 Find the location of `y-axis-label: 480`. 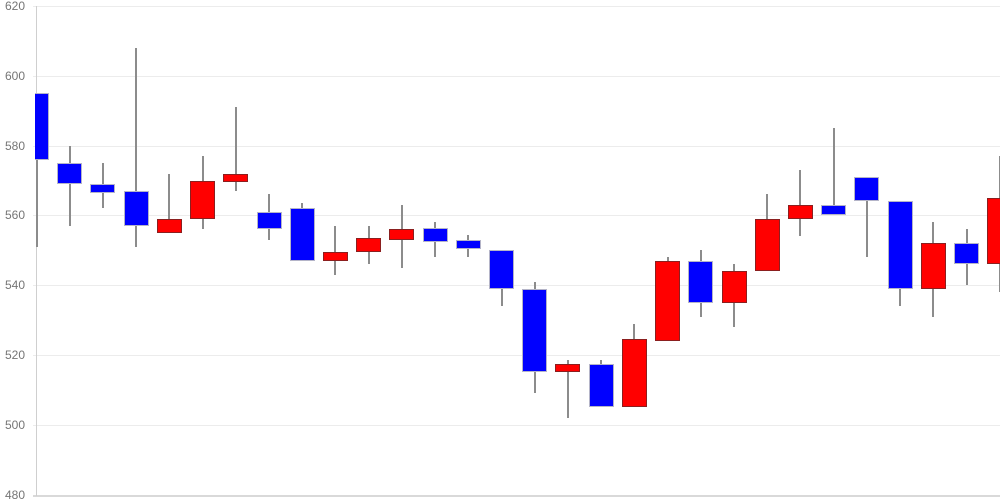

y-axis-label: 480 is located at coordinates (15, 493).